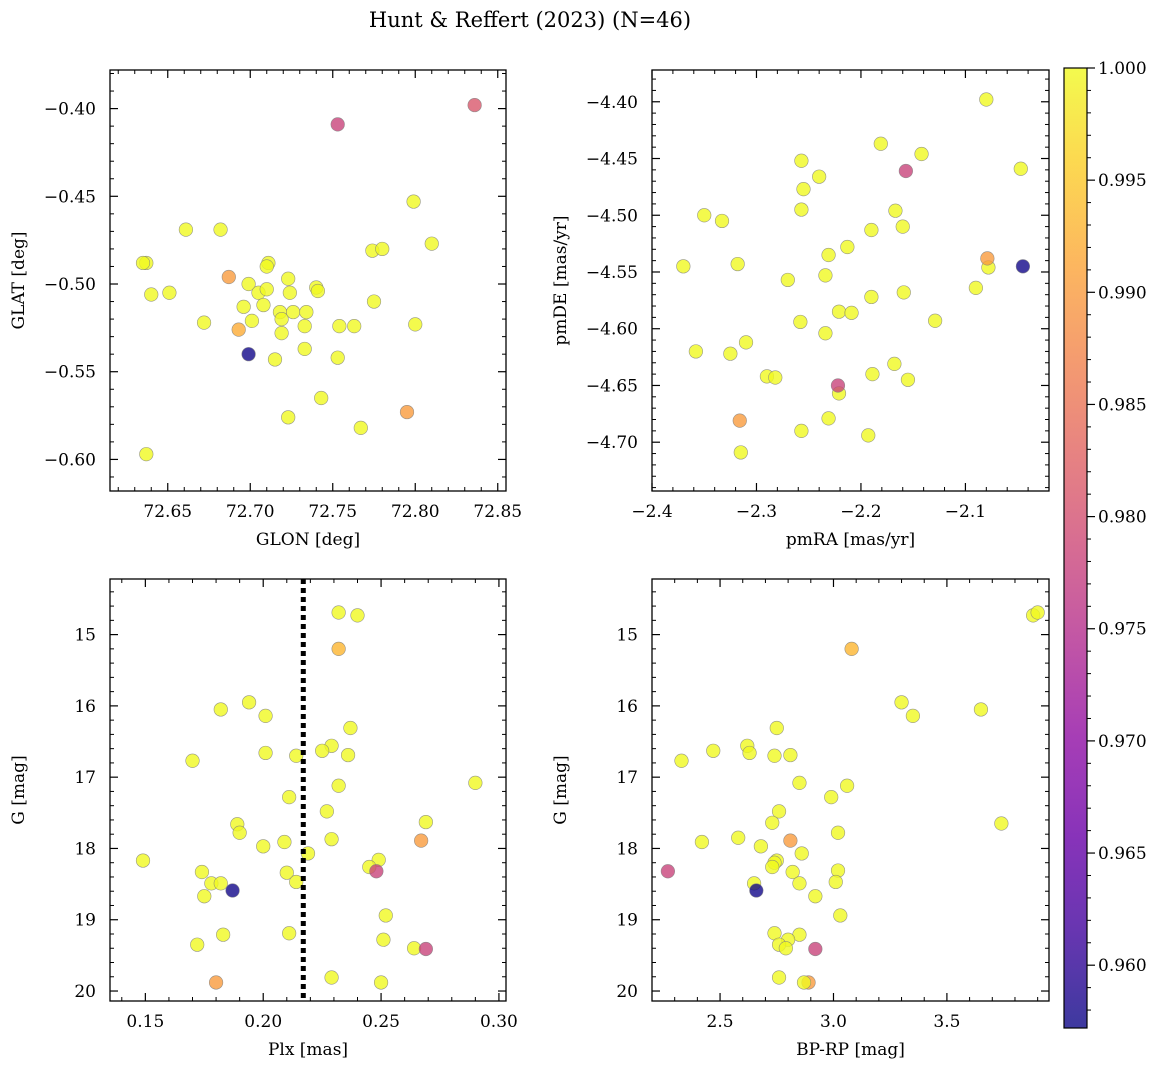  I want to click on data-points, so click(852, 797).